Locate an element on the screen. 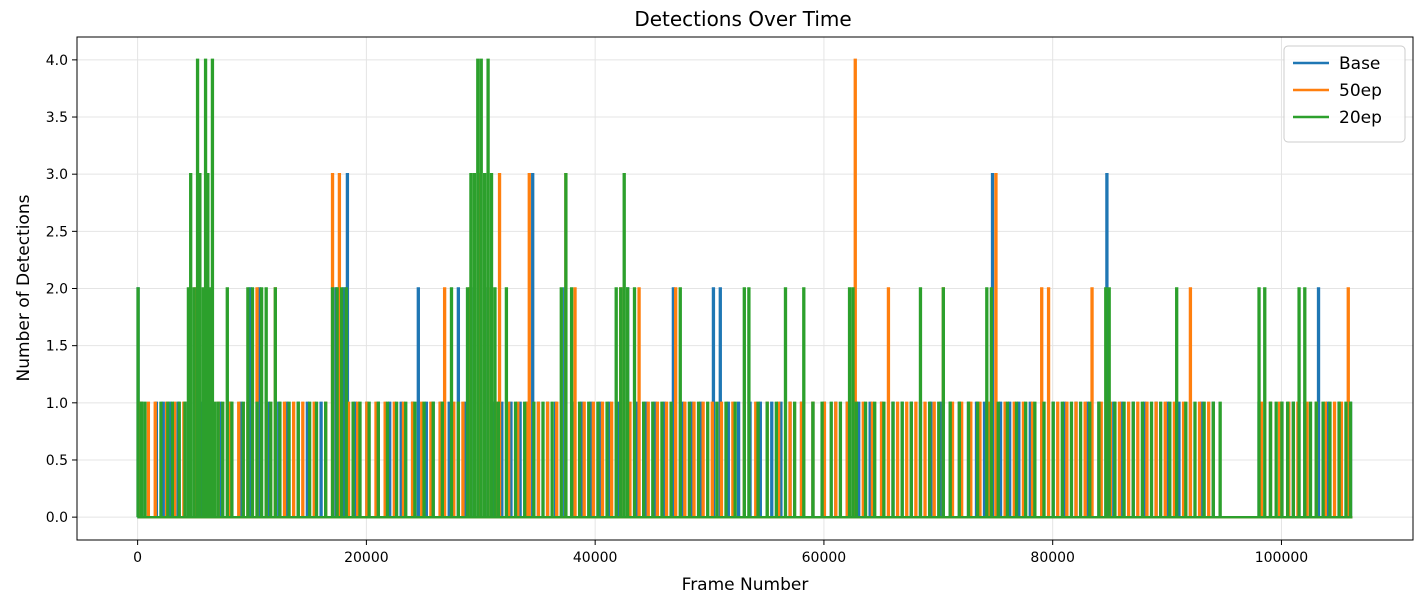 The image size is (1425, 606). x-tick-label: 100000 is located at coordinates (1281, 558).